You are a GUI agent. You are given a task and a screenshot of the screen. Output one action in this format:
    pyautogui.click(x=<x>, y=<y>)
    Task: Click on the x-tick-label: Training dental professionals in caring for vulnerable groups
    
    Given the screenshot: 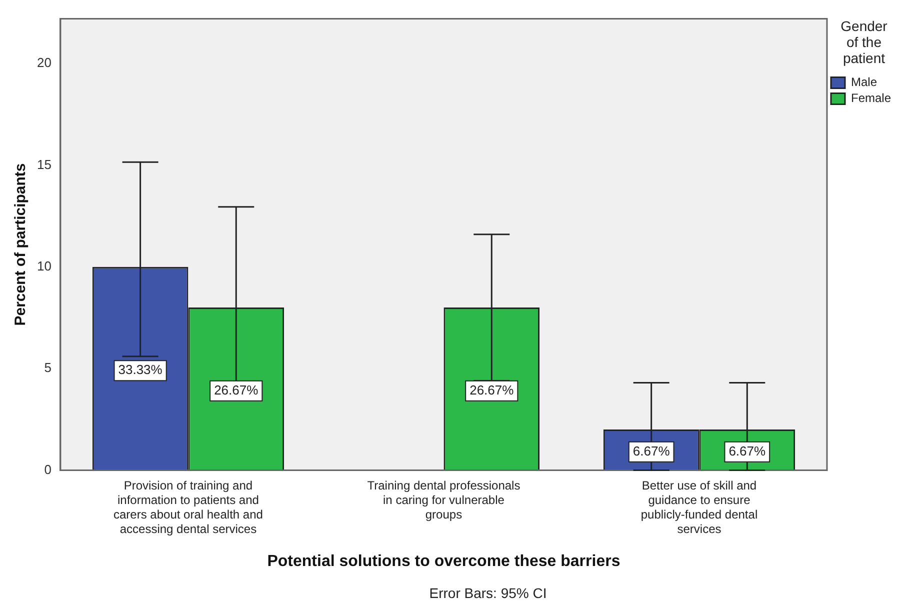 What is the action you would take?
    pyautogui.click(x=443, y=500)
    